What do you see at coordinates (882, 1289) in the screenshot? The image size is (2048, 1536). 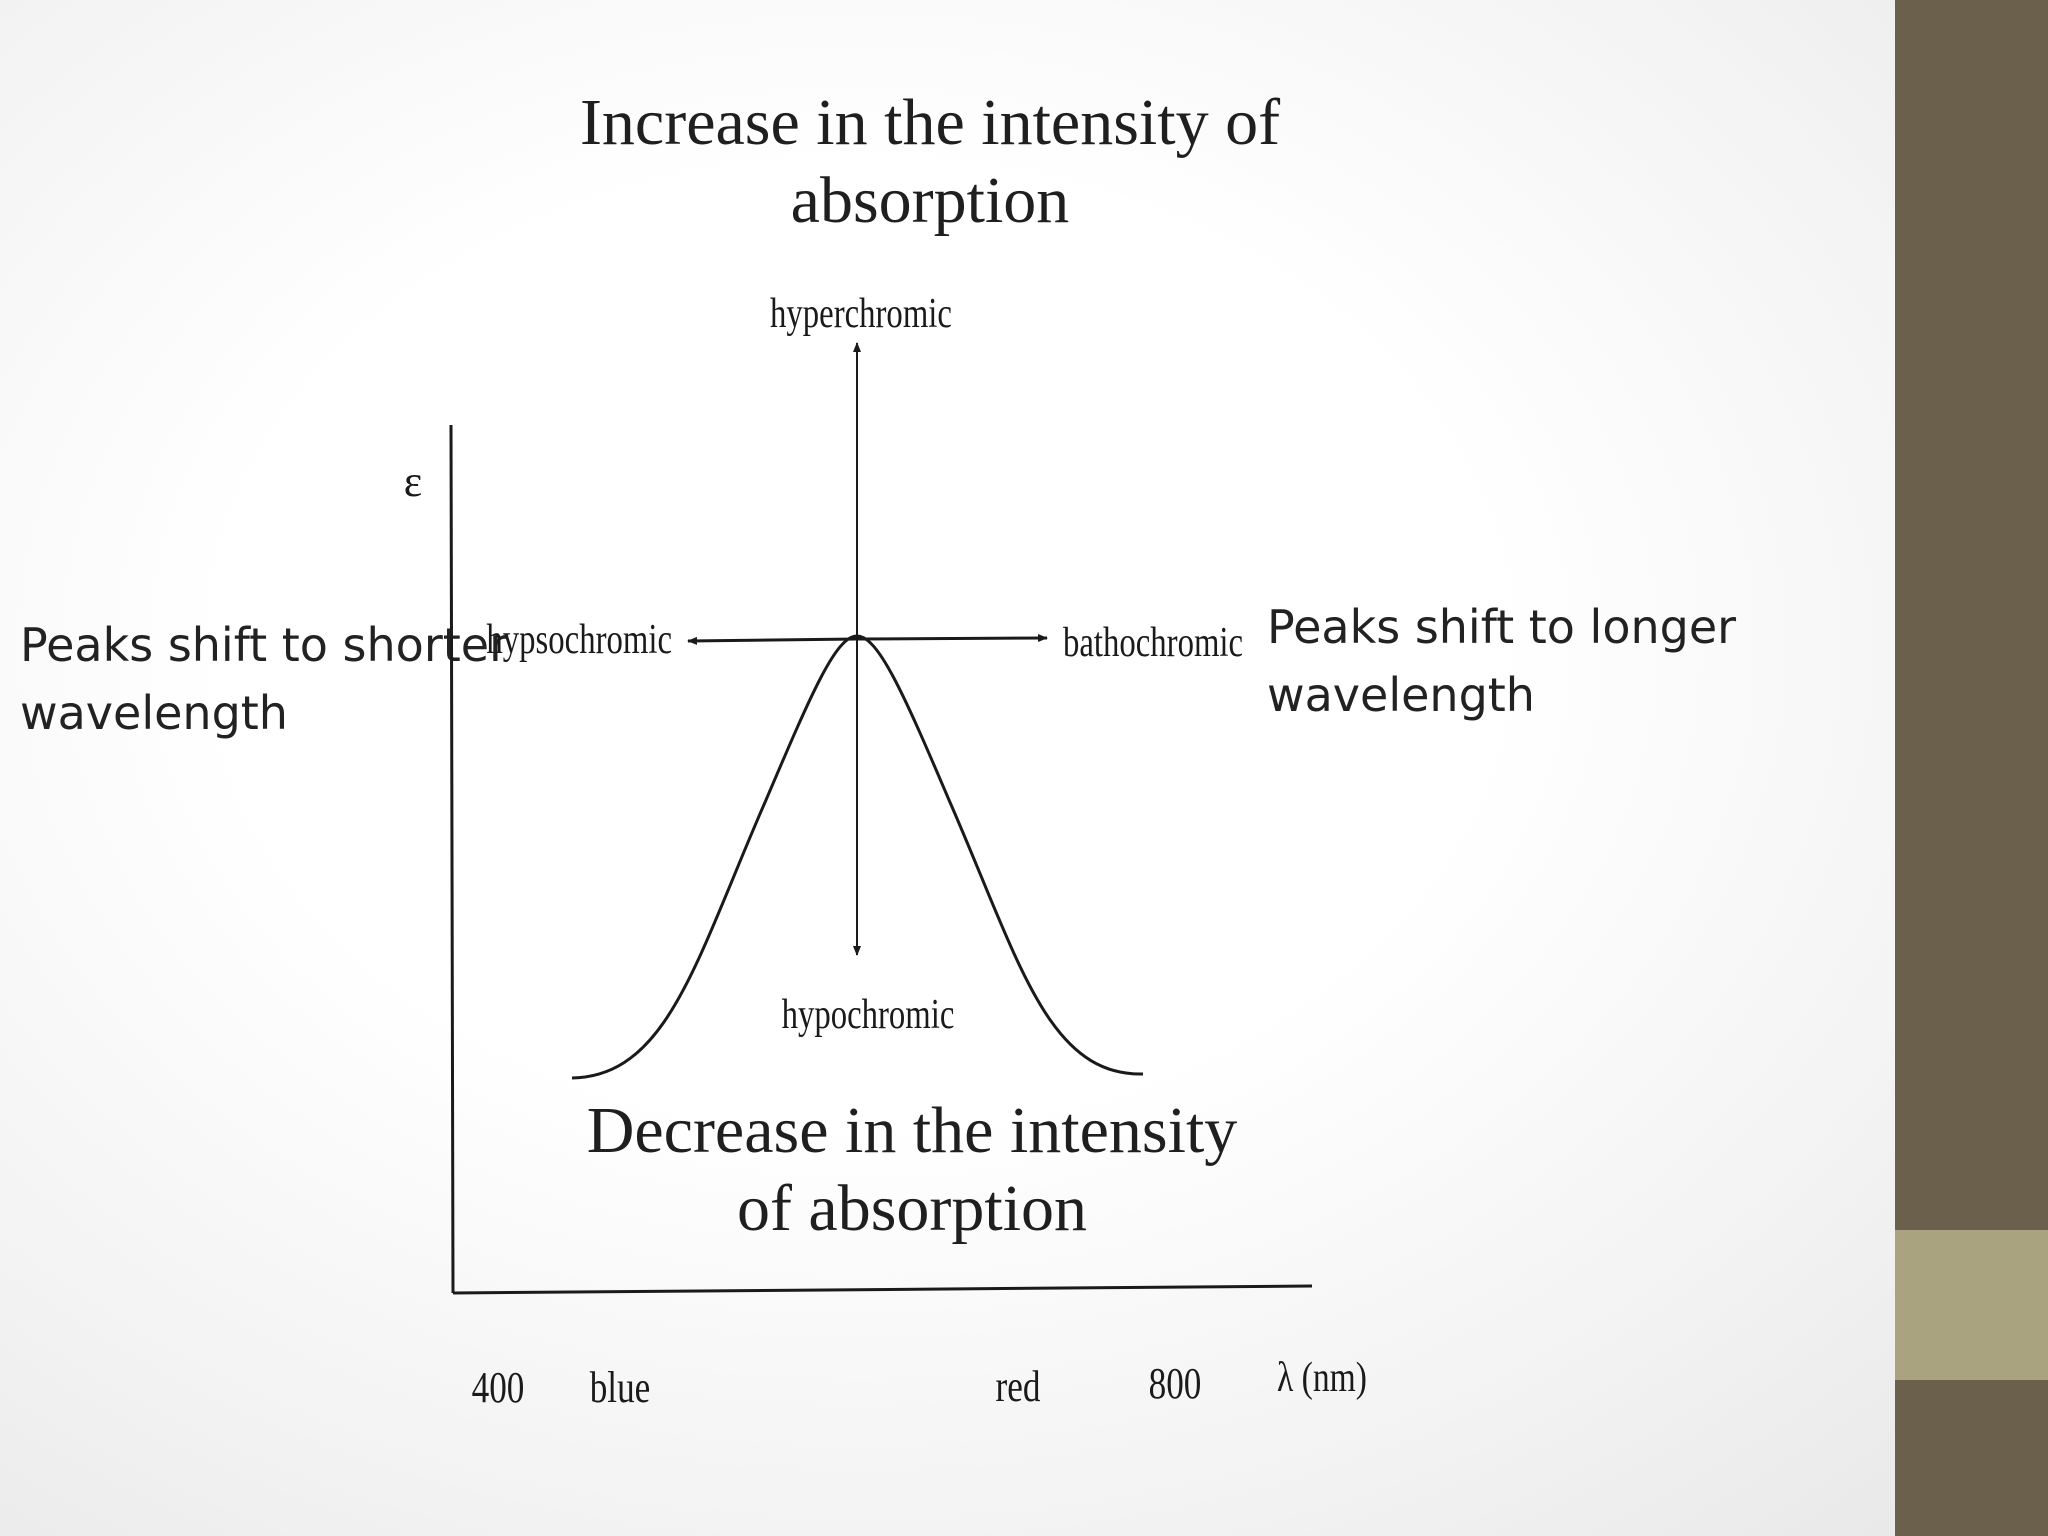 I see `x-axis` at bounding box center [882, 1289].